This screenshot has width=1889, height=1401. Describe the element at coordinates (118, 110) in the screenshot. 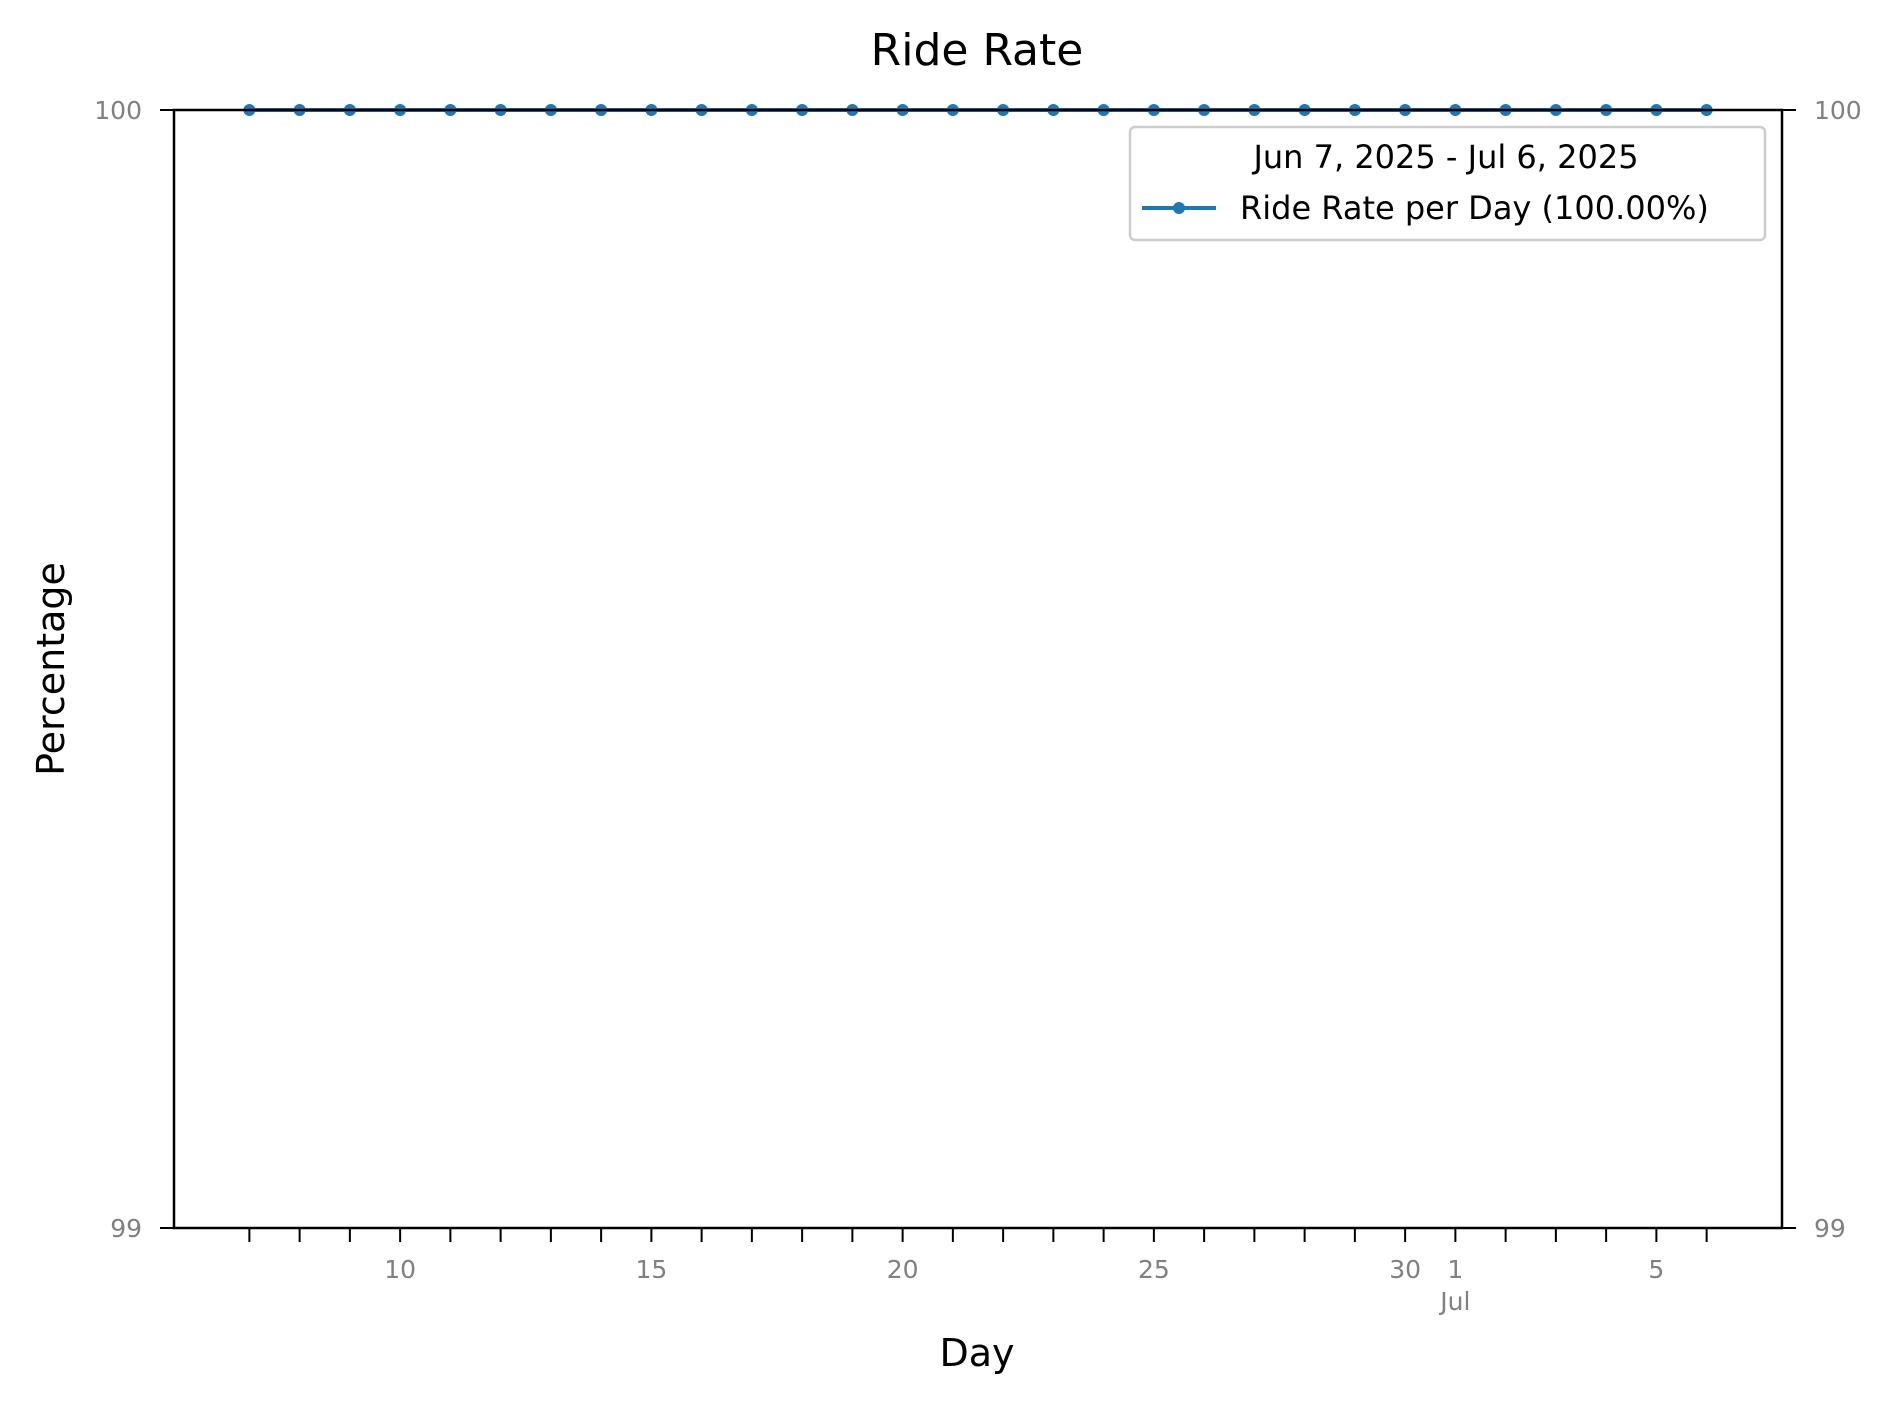

I see `y-tick-label-left: 100` at that location.